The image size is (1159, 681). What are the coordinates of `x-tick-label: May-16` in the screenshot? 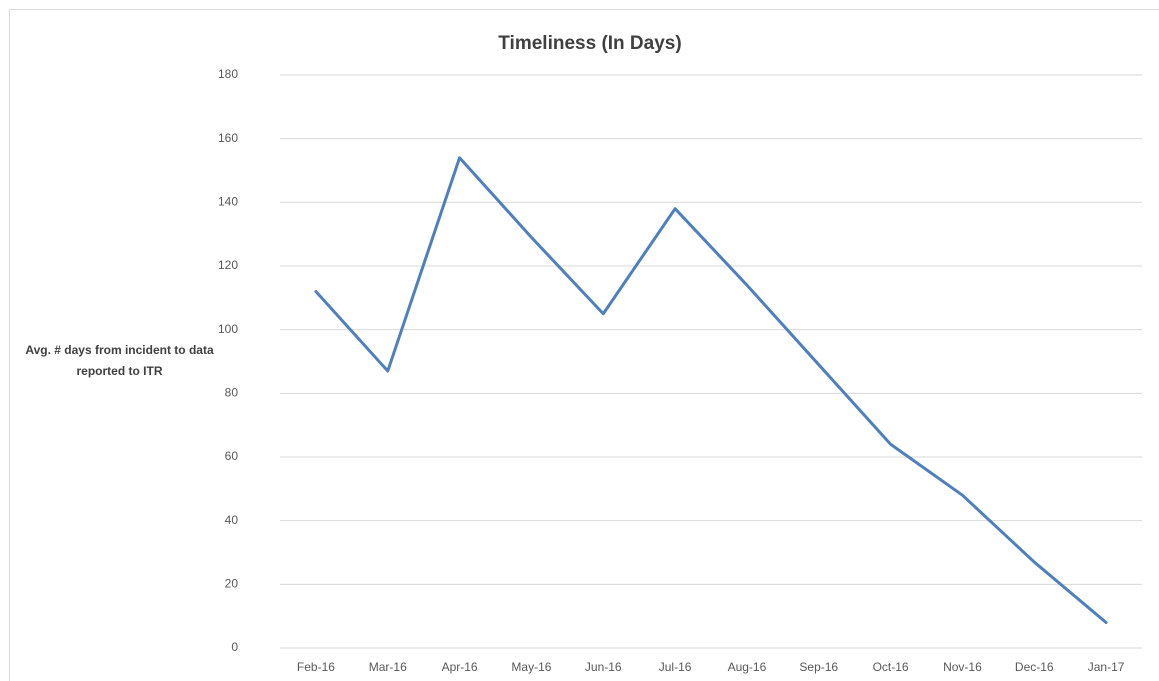 It's located at (531, 667).